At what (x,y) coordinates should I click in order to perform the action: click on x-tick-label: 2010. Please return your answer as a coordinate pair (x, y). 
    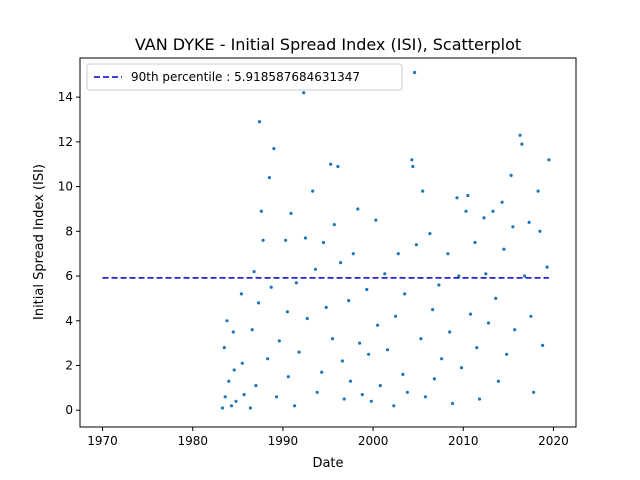
    Looking at the image, I should click on (463, 441).